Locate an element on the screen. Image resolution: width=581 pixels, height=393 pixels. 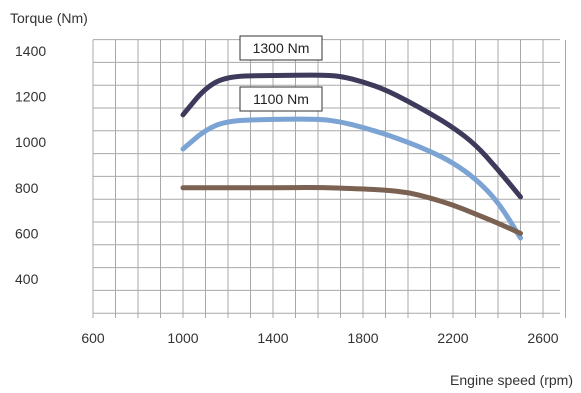
annotations: 1300 Nm 1100 Nm is located at coordinates (281, 73).